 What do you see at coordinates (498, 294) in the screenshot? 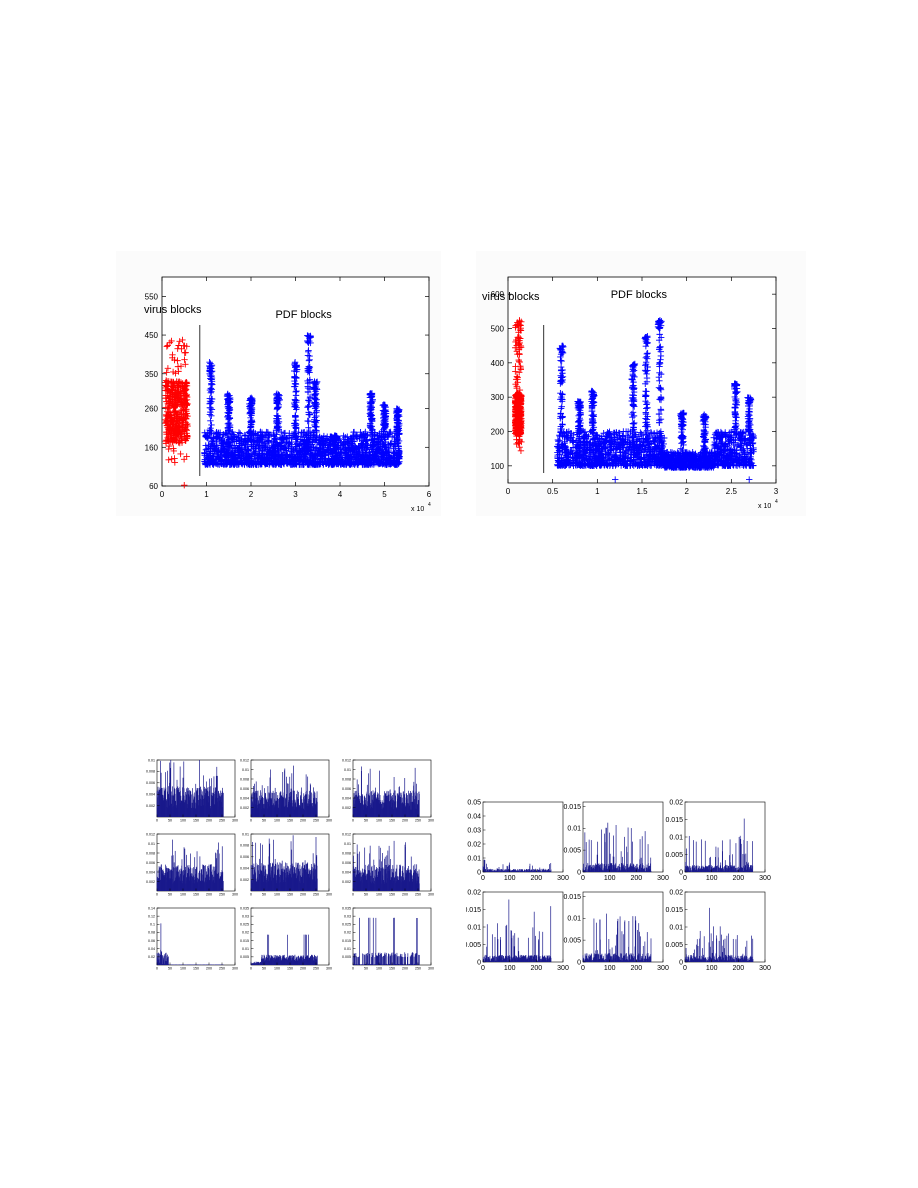
I see `y-tick-label: 600` at bounding box center [498, 294].